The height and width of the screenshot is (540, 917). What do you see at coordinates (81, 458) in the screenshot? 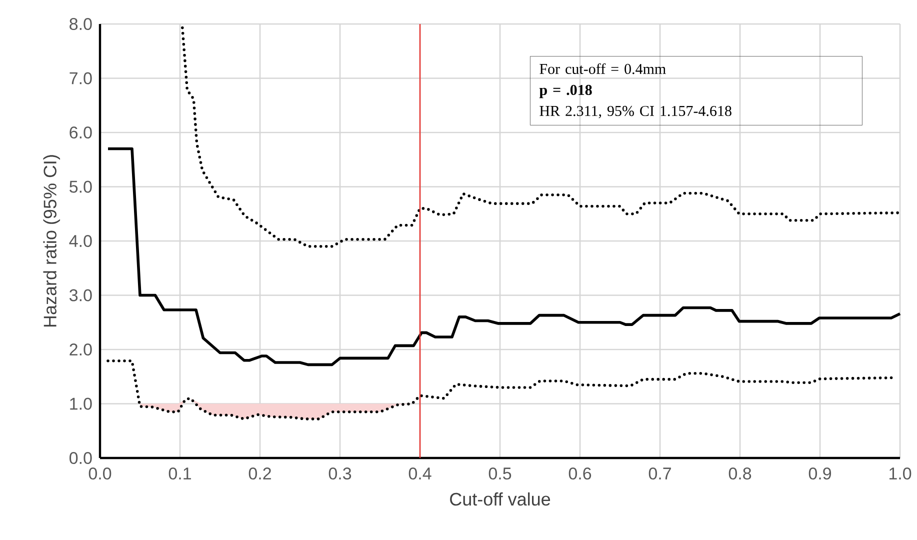
I see `y-tick-label: 0.0` at bounding box center [81, 458].